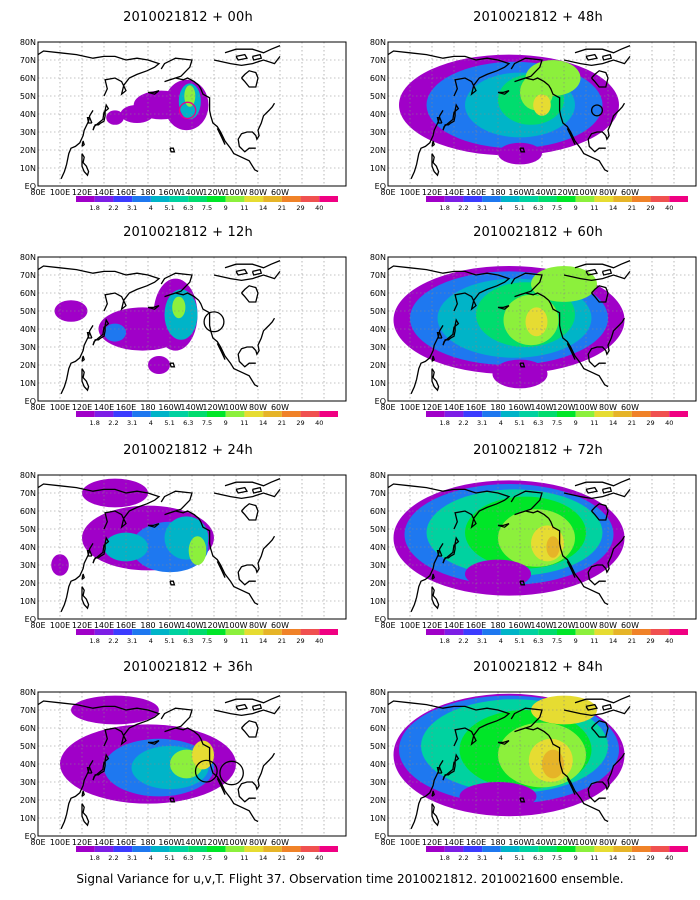 Image resolution: width=700 pixels, height=900 pixels. Describe the element at coordinates (538, 232) in the screenshot. I see `panel-title: 2010021812 + 60h` at that location.